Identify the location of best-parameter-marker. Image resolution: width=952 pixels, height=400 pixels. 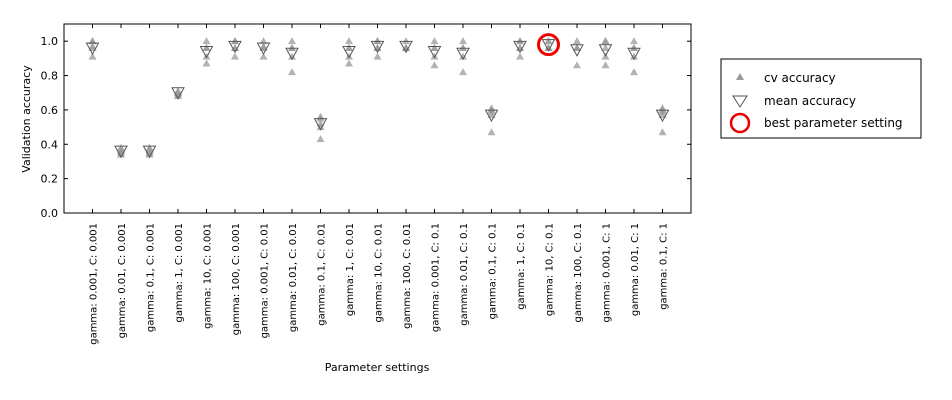
(548, 45).